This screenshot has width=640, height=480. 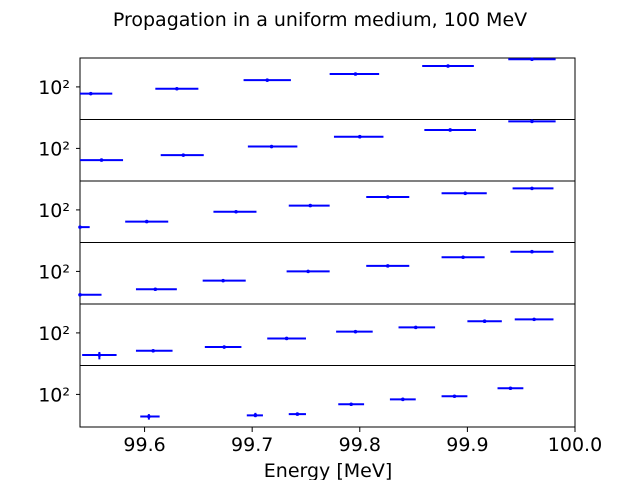 I want to click on panel-4: 10², so click(x=307, y=273).